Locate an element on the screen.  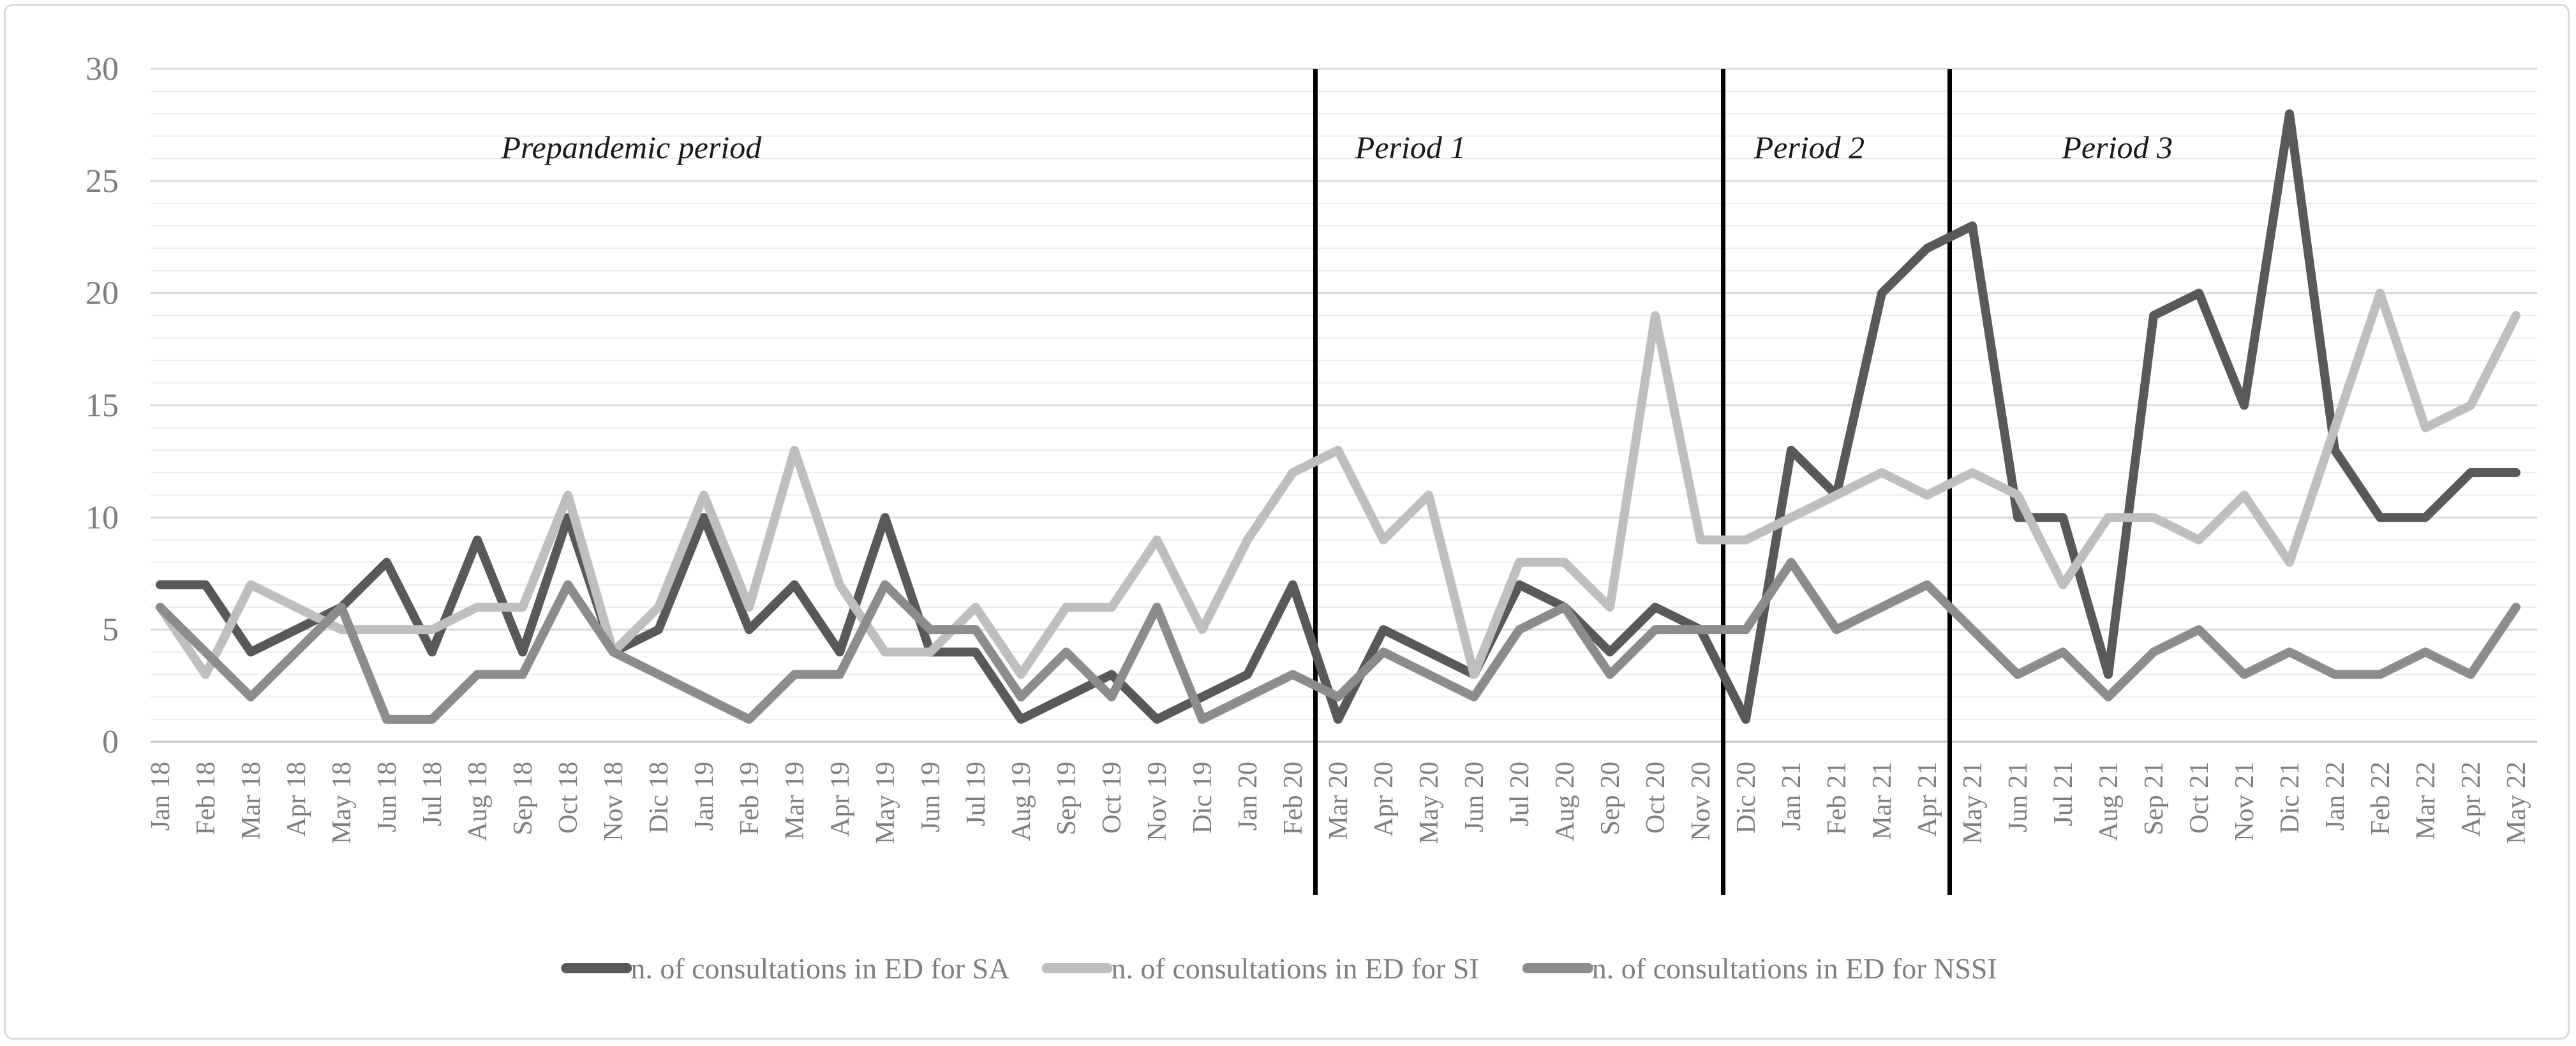
x-axis-tick-label: Dic 20 is located at coordinates (1746, 798).